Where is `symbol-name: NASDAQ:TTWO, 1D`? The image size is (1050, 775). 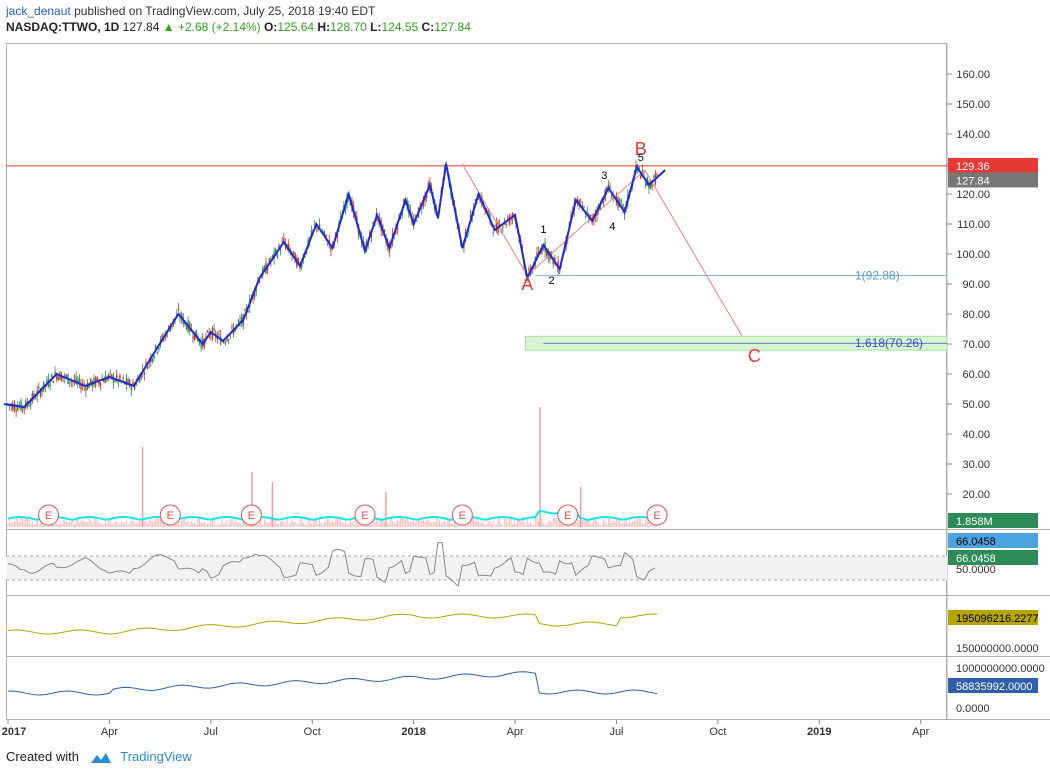
symbol-name: NASDAQ:TTWO, 1D is located at coordinates (63, 27).